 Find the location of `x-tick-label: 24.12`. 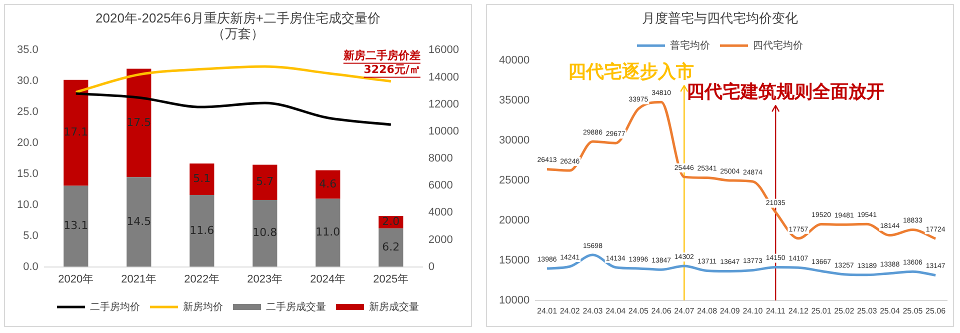

x-tick-label: 24.12 is located at coordinates (798, 311).